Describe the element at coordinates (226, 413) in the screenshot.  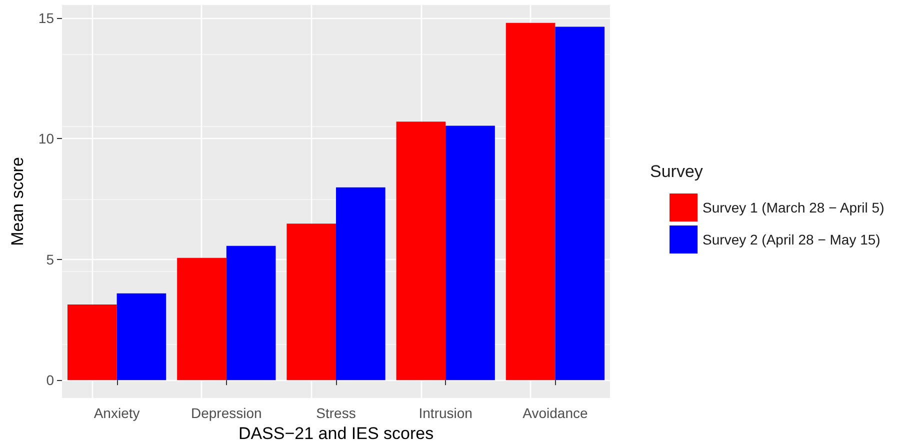
I see `x-tick-label: Depression` at that location.